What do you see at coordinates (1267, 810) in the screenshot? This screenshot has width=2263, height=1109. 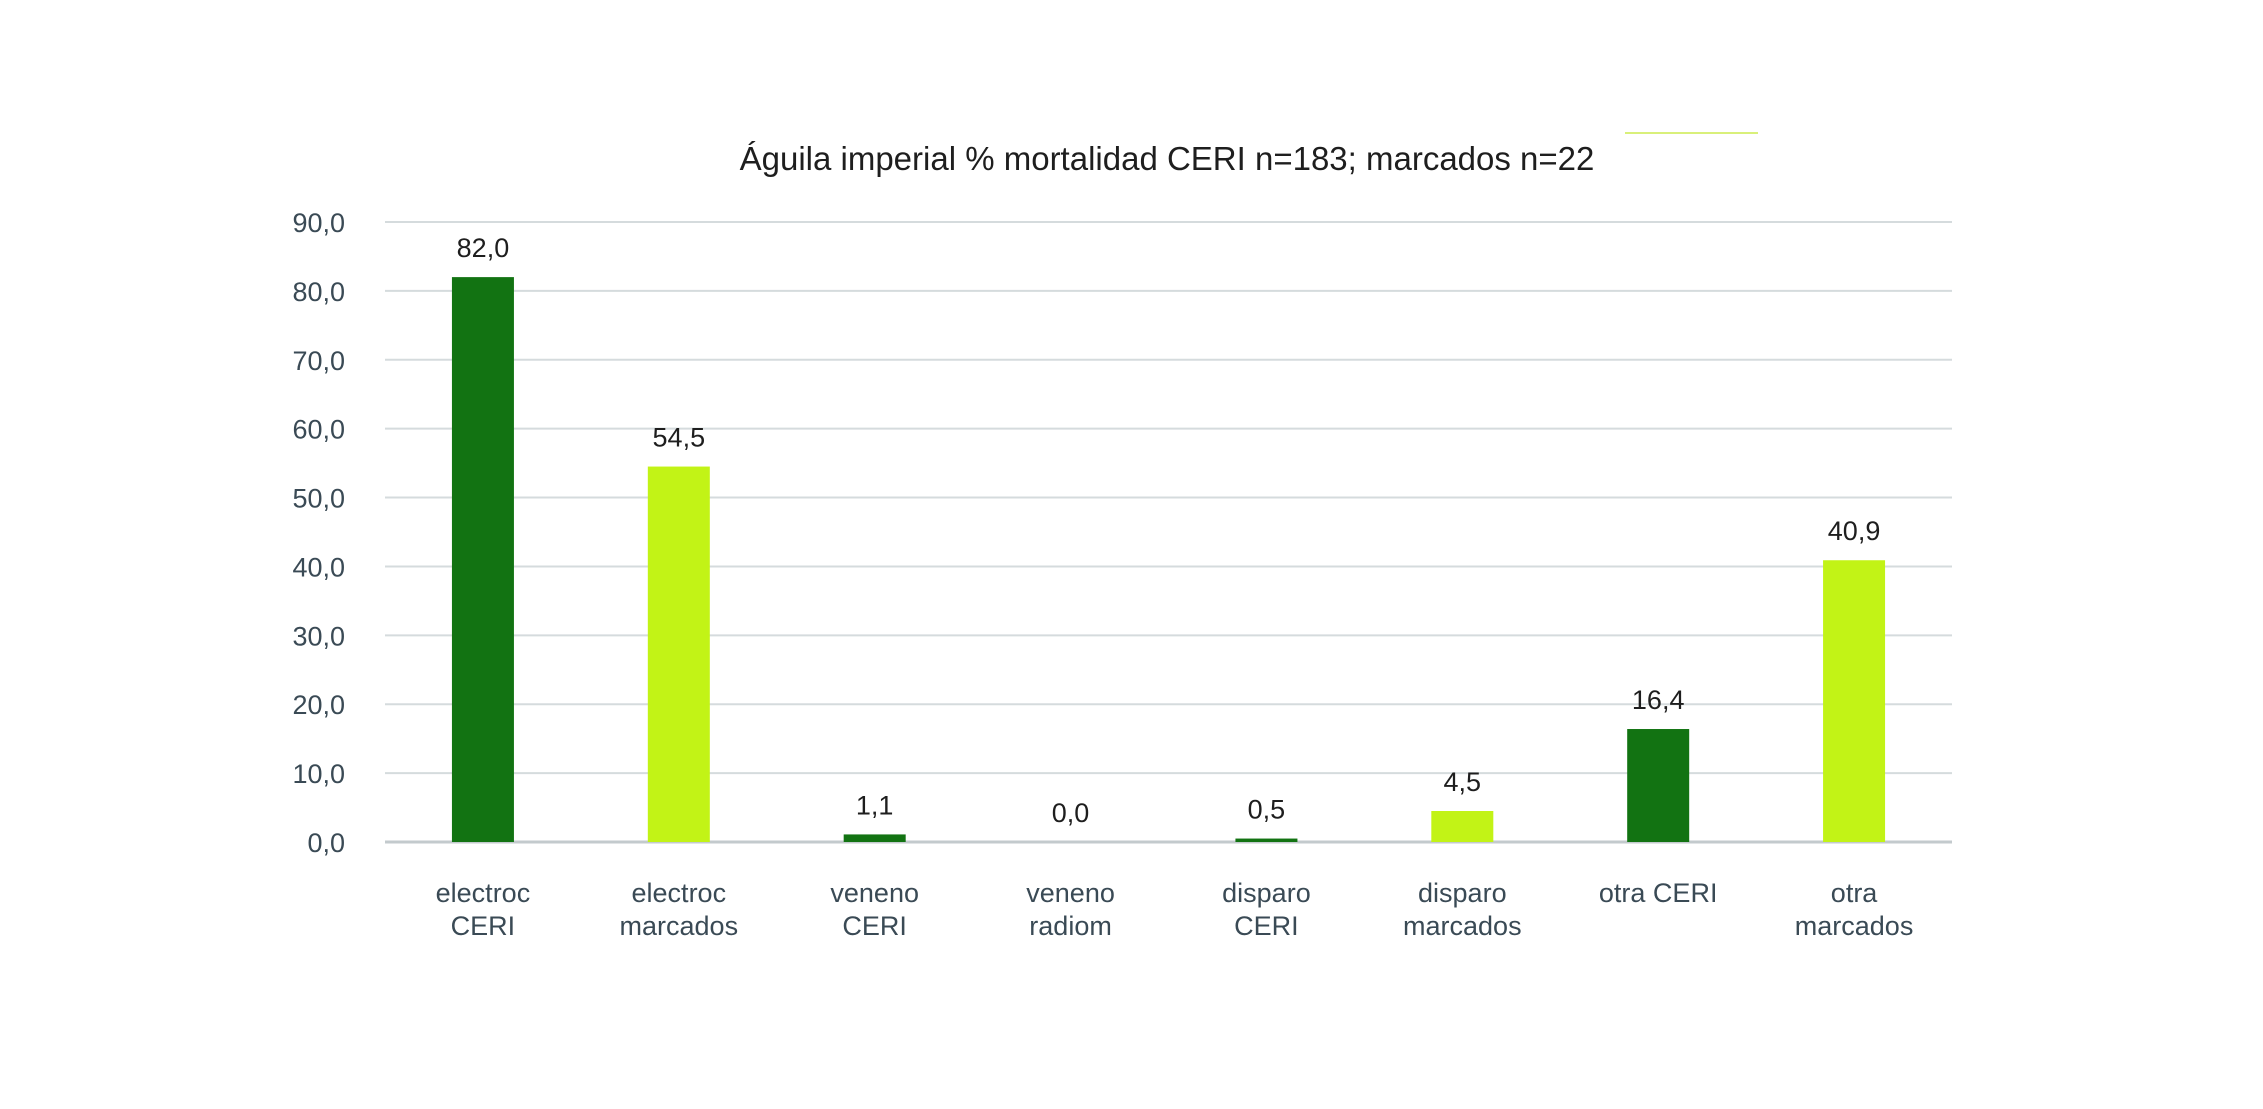 I see `data-label: 0,5` at bounding box center [1267, 810].